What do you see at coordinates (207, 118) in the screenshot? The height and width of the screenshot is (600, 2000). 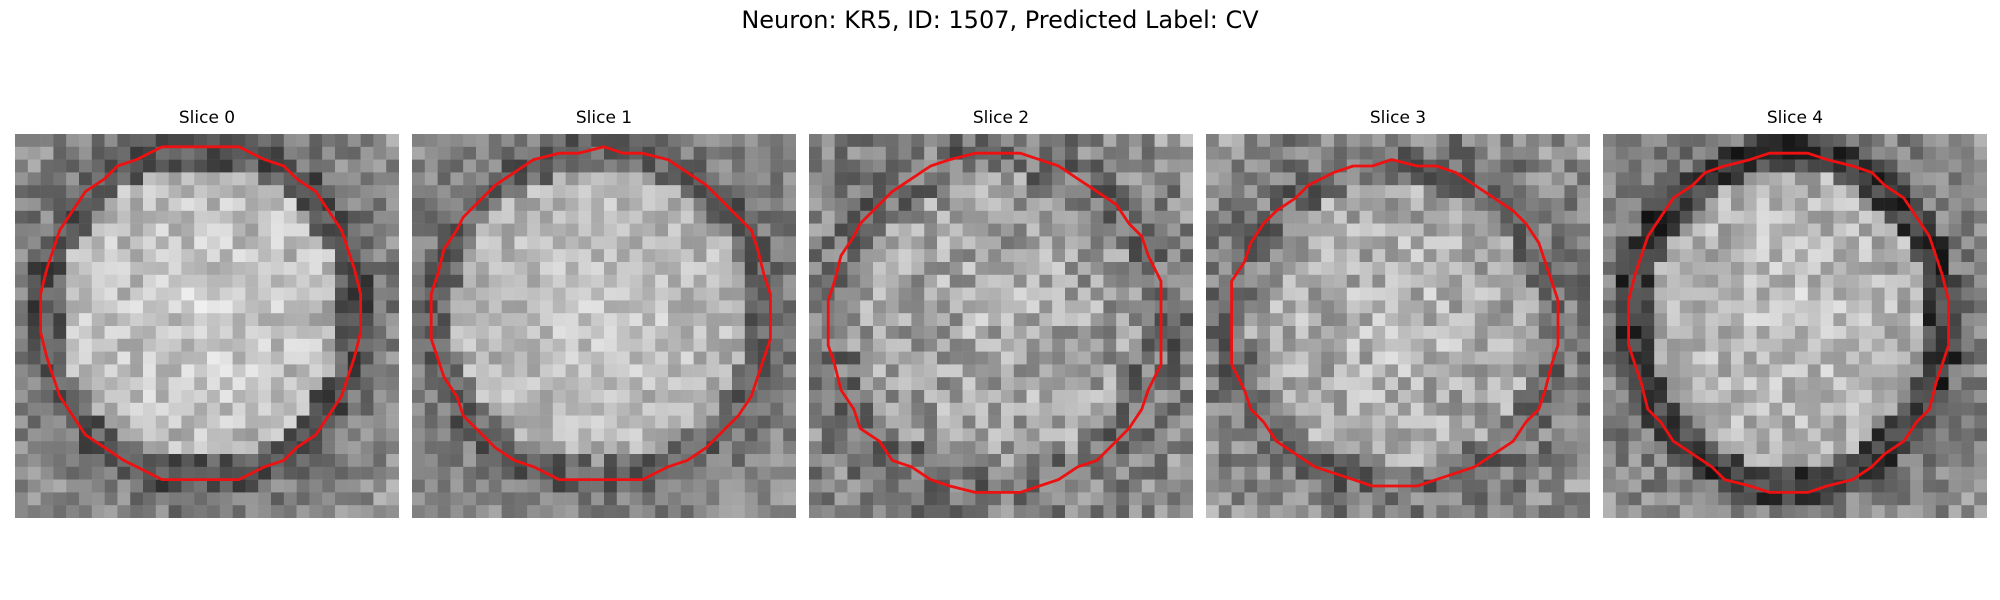 I see `slice-title-0: Slice 0` at bounding box center [207, 118].